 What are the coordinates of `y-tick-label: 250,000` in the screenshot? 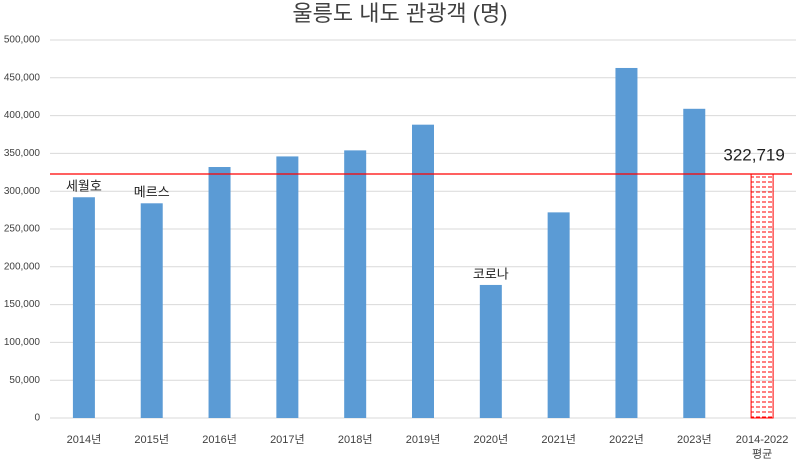 It's located at (22, 229).